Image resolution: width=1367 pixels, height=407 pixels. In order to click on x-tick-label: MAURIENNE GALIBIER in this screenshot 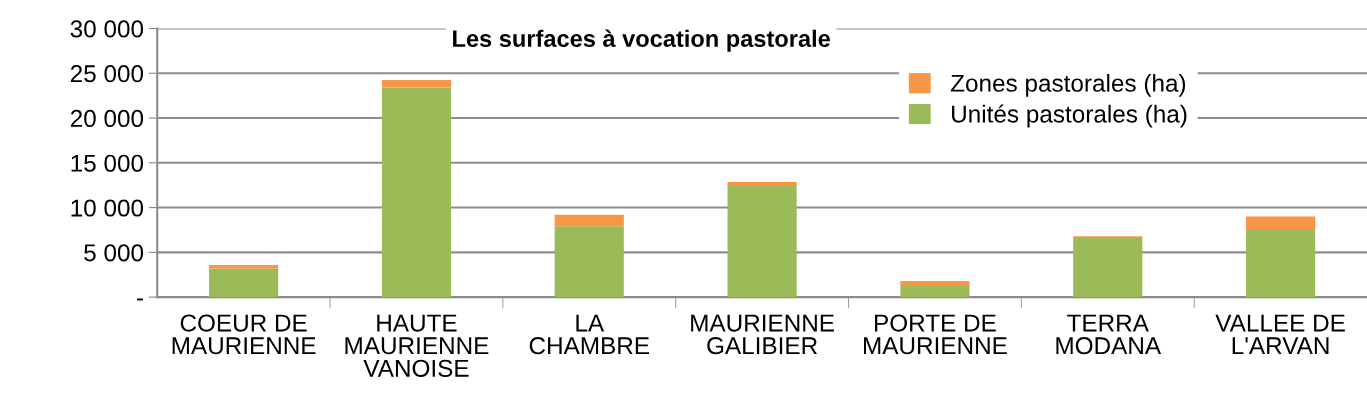, I will do `click(762, 334)`.